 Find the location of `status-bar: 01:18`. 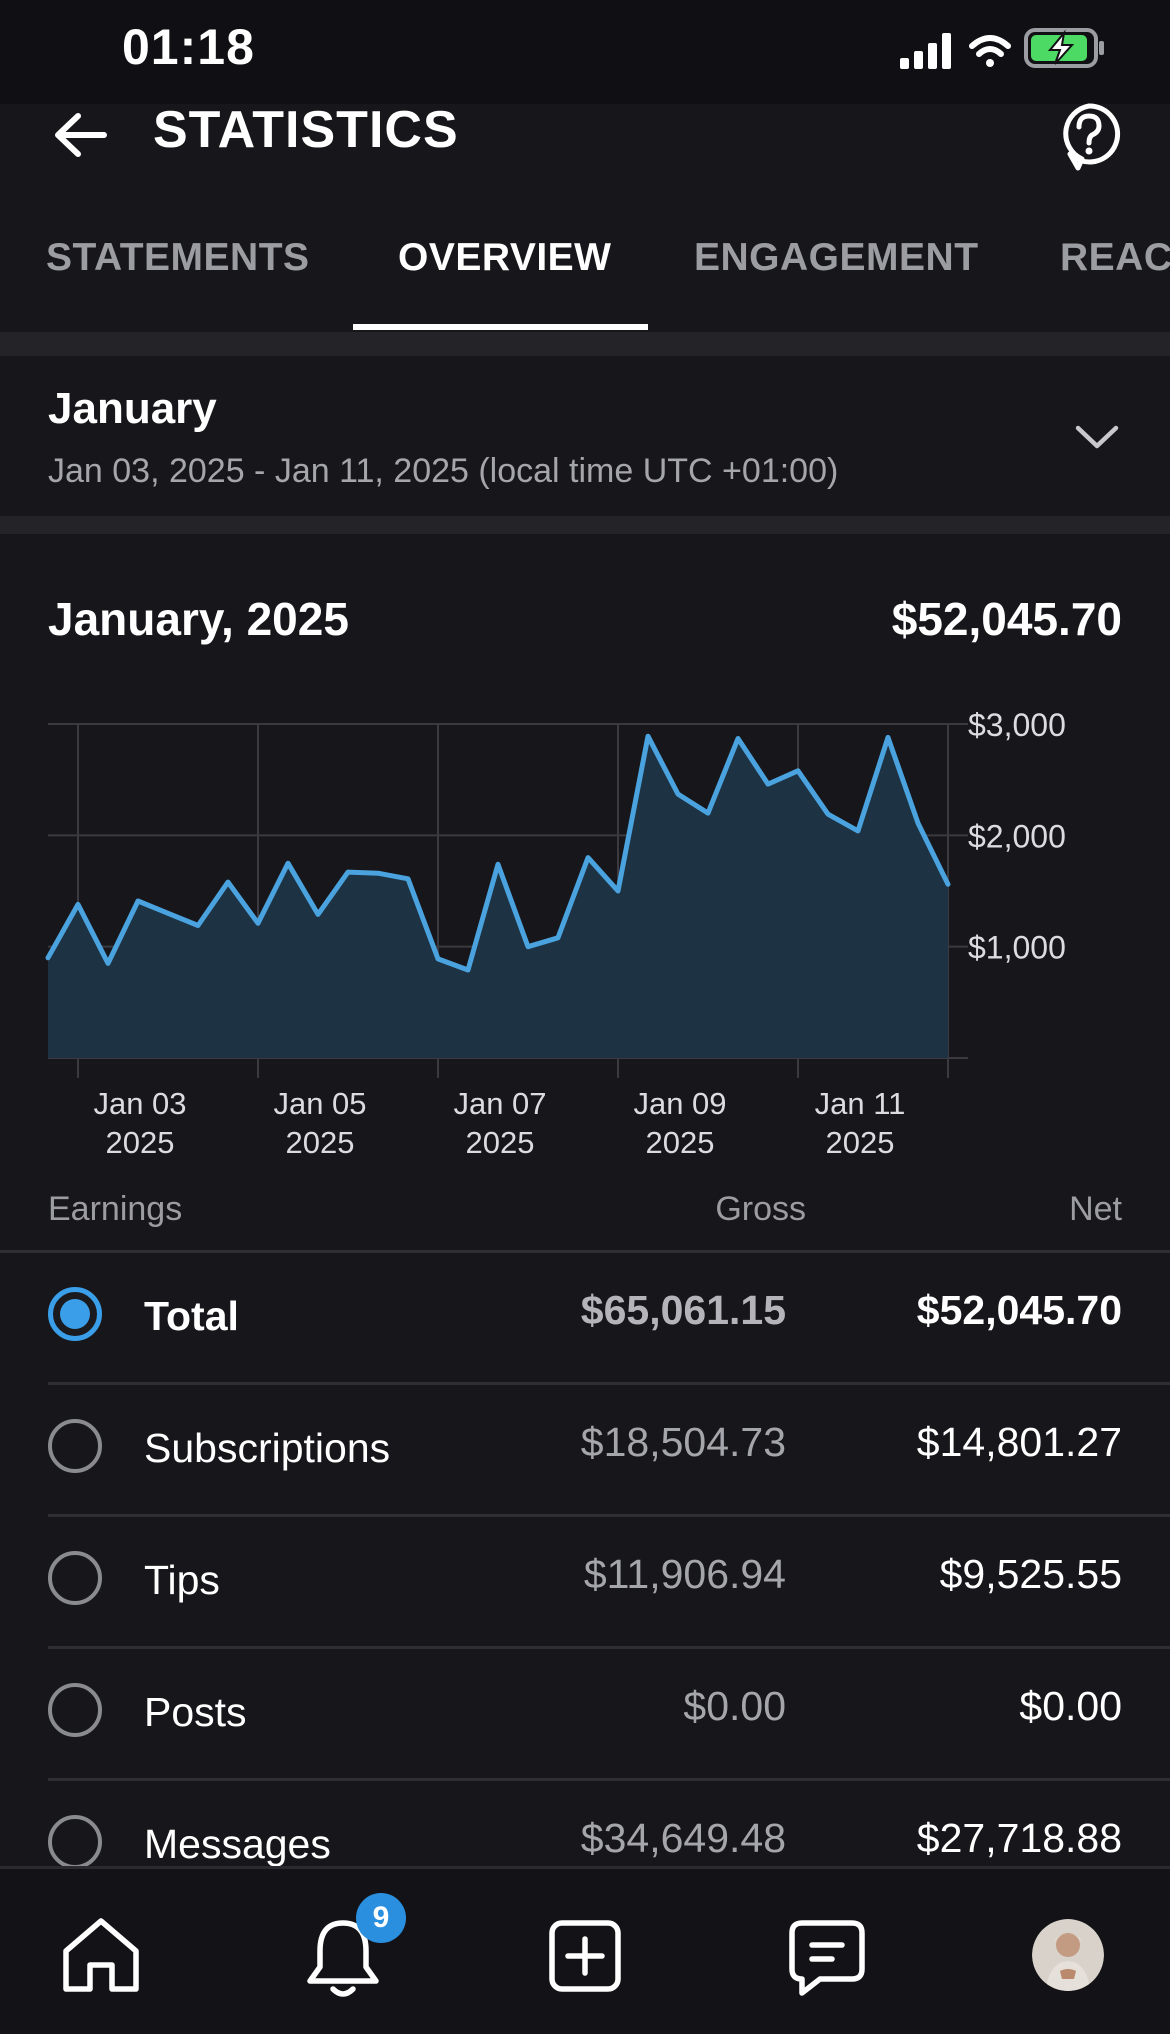

status-bar: 01:18 is located at coordinates (585, 52).